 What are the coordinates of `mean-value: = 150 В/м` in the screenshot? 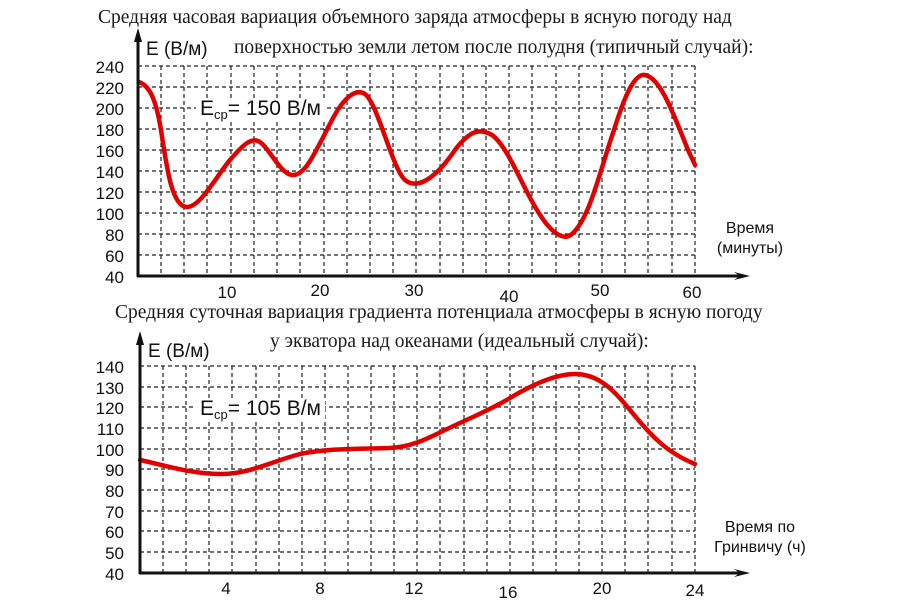 It's located at (274, 108).